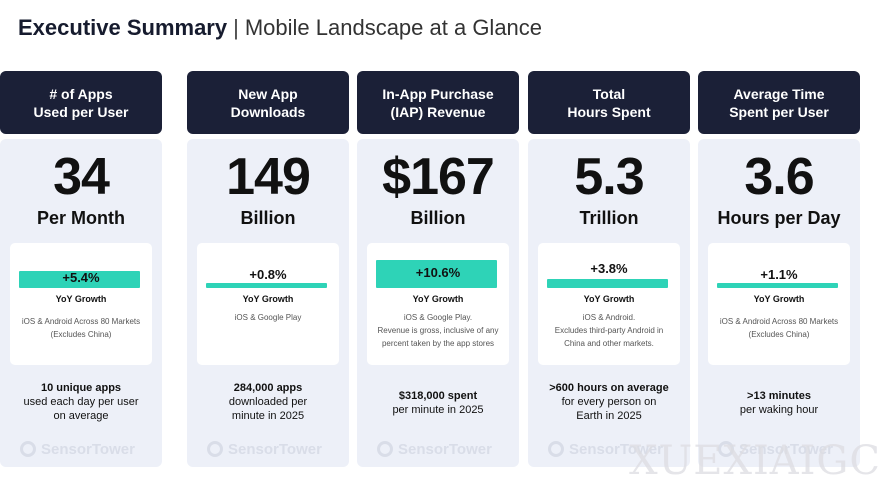 The image size is (885, 491). Describe the element at coordinates (393, 27) in the screenshot. I see `title-subtitle: Mobile Landscape at a Glance` at that location.